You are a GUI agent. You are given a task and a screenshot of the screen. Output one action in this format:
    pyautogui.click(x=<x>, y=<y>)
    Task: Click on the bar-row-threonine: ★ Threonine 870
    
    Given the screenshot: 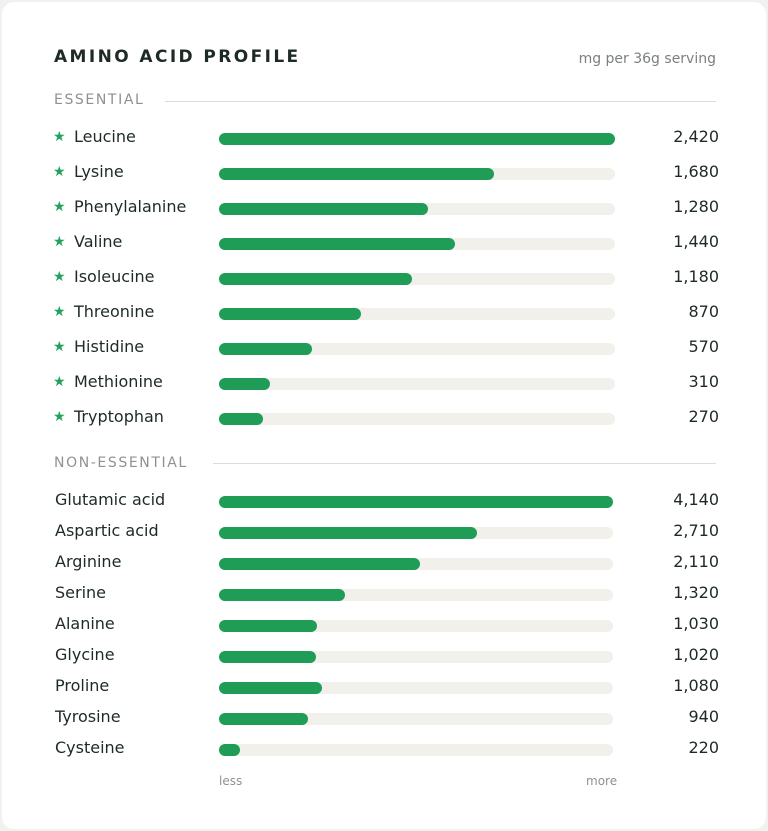 What is the action you would take?
    pyautogui.click(x=385, y=313)
    